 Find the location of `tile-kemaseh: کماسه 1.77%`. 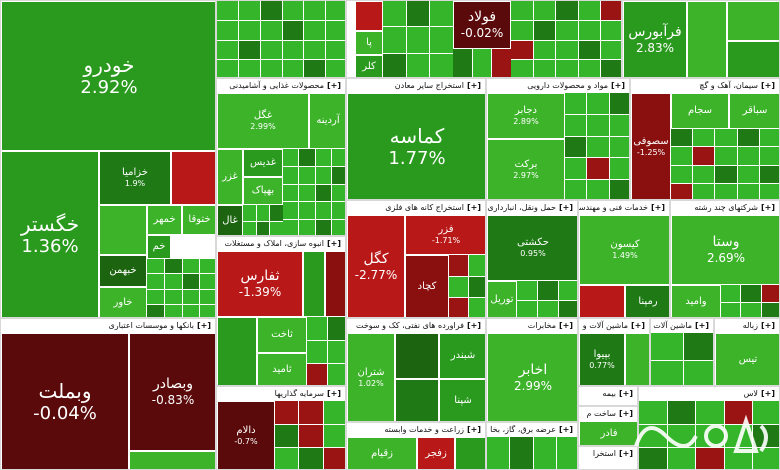

tile-kemaseh: کماسه 1.77% is located at coordinates (416, 146).